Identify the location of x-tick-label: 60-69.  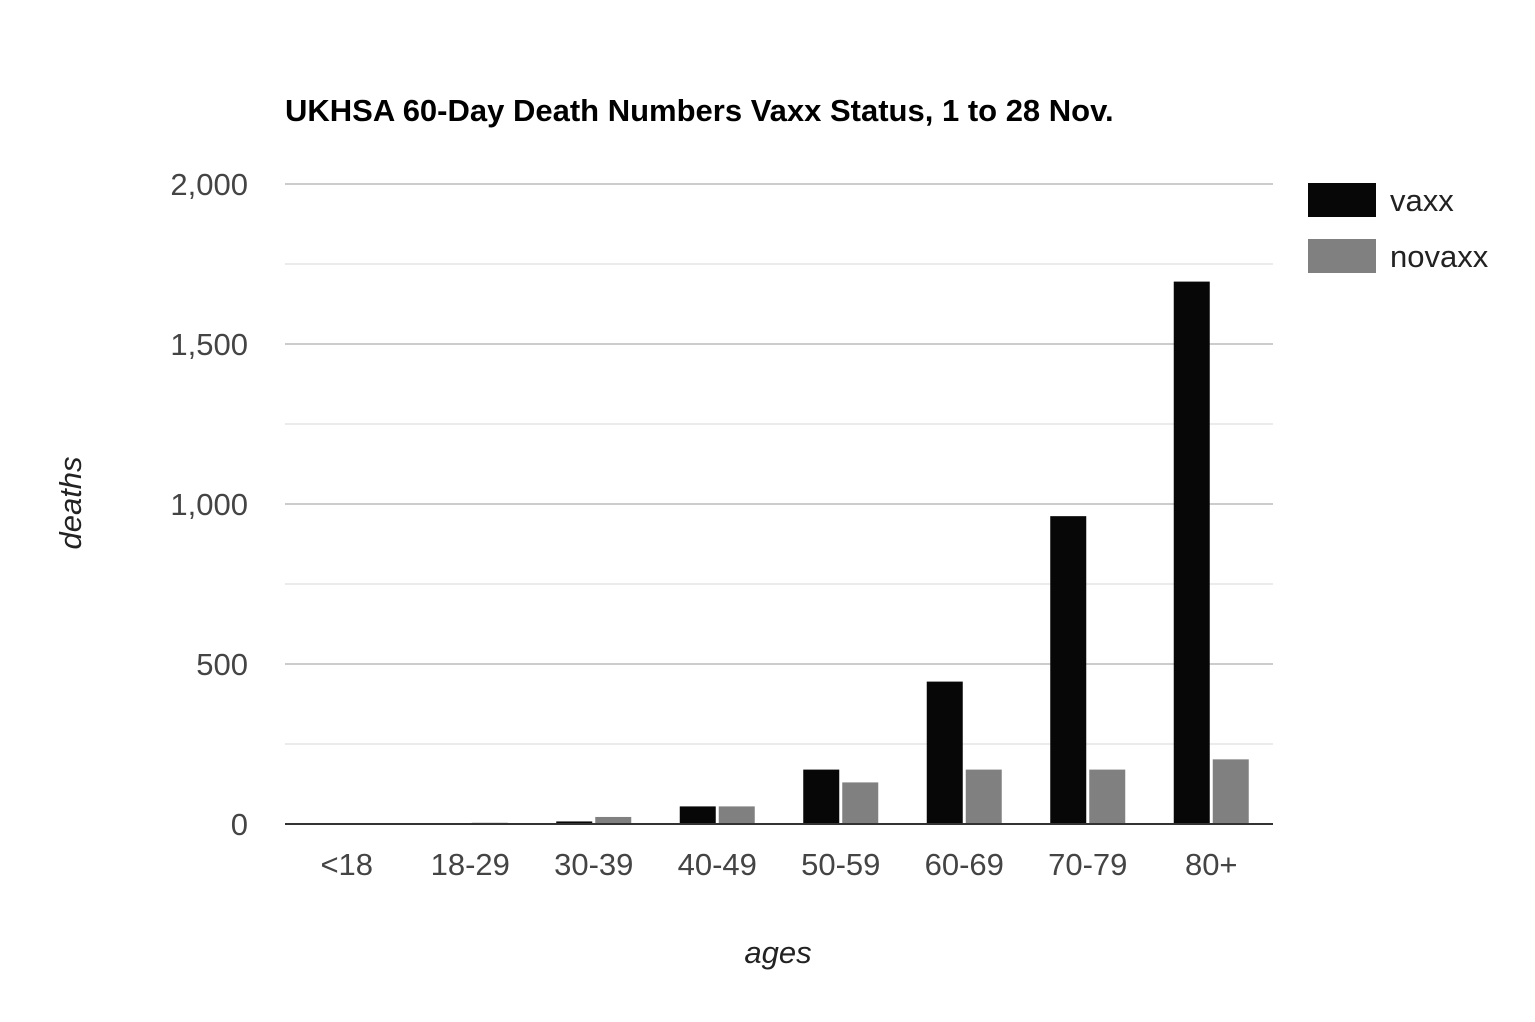
(964, 864).